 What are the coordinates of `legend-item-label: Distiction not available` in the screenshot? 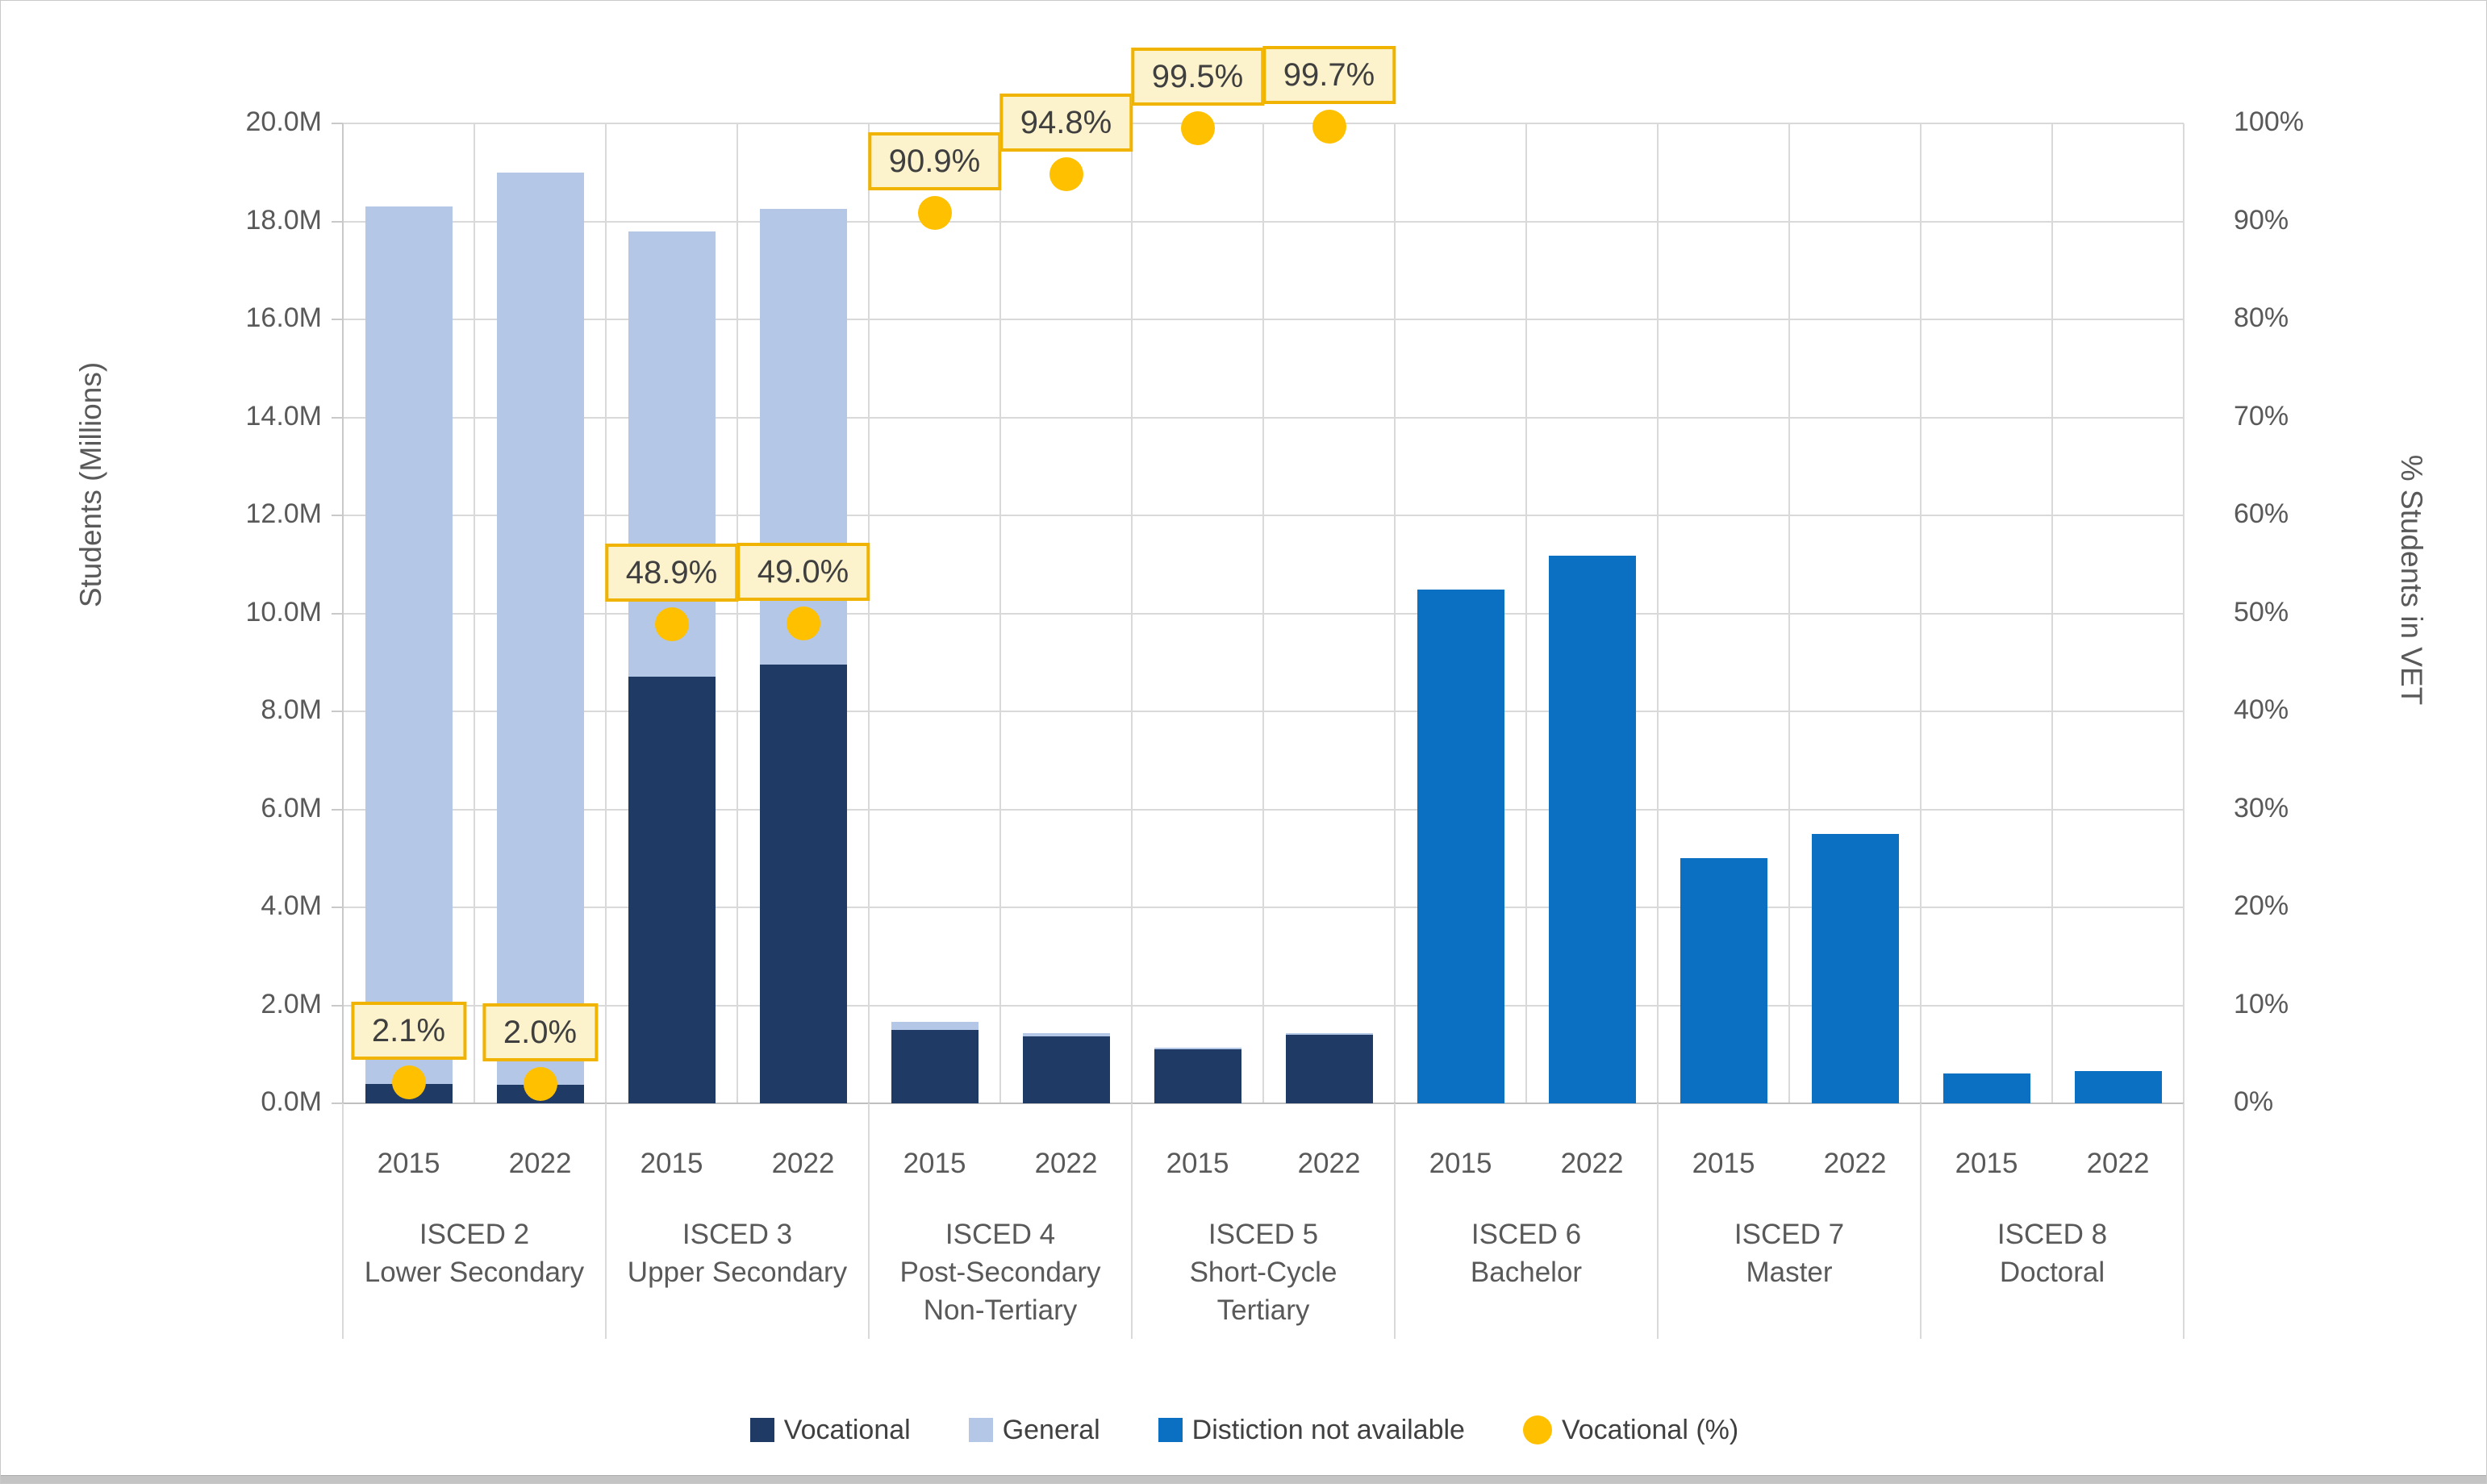 It's located at (1328, 1430).